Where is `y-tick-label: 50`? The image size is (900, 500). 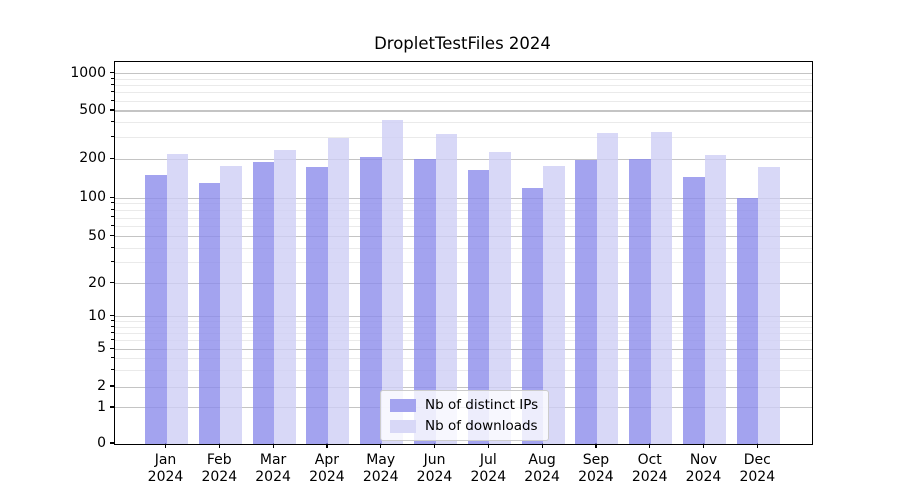
y-tick-label: 50 is located at coordinates (97, 235).